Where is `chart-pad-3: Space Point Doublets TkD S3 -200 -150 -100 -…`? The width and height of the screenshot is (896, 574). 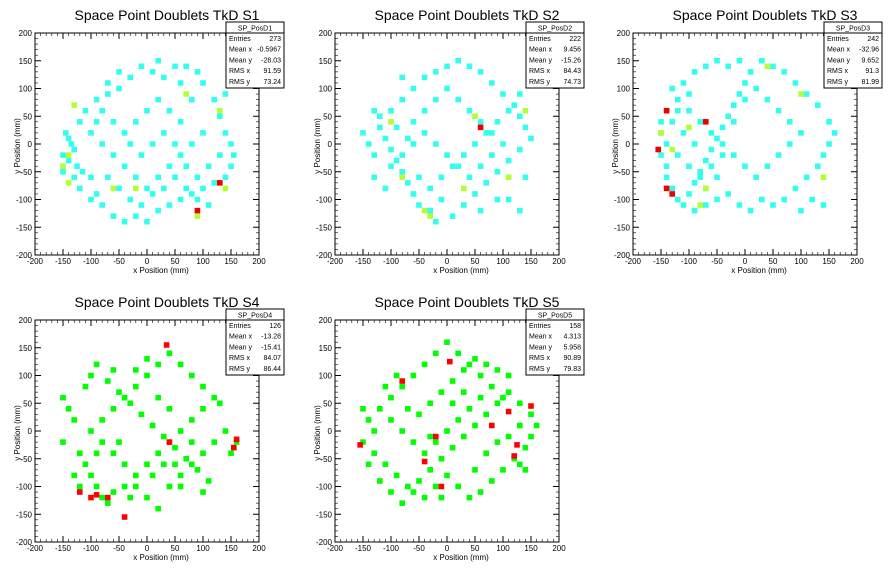
chart-pad-3: Space Point Doublets TkD S3 -200 -150 -100 -… is located at coordinates (747, 141).